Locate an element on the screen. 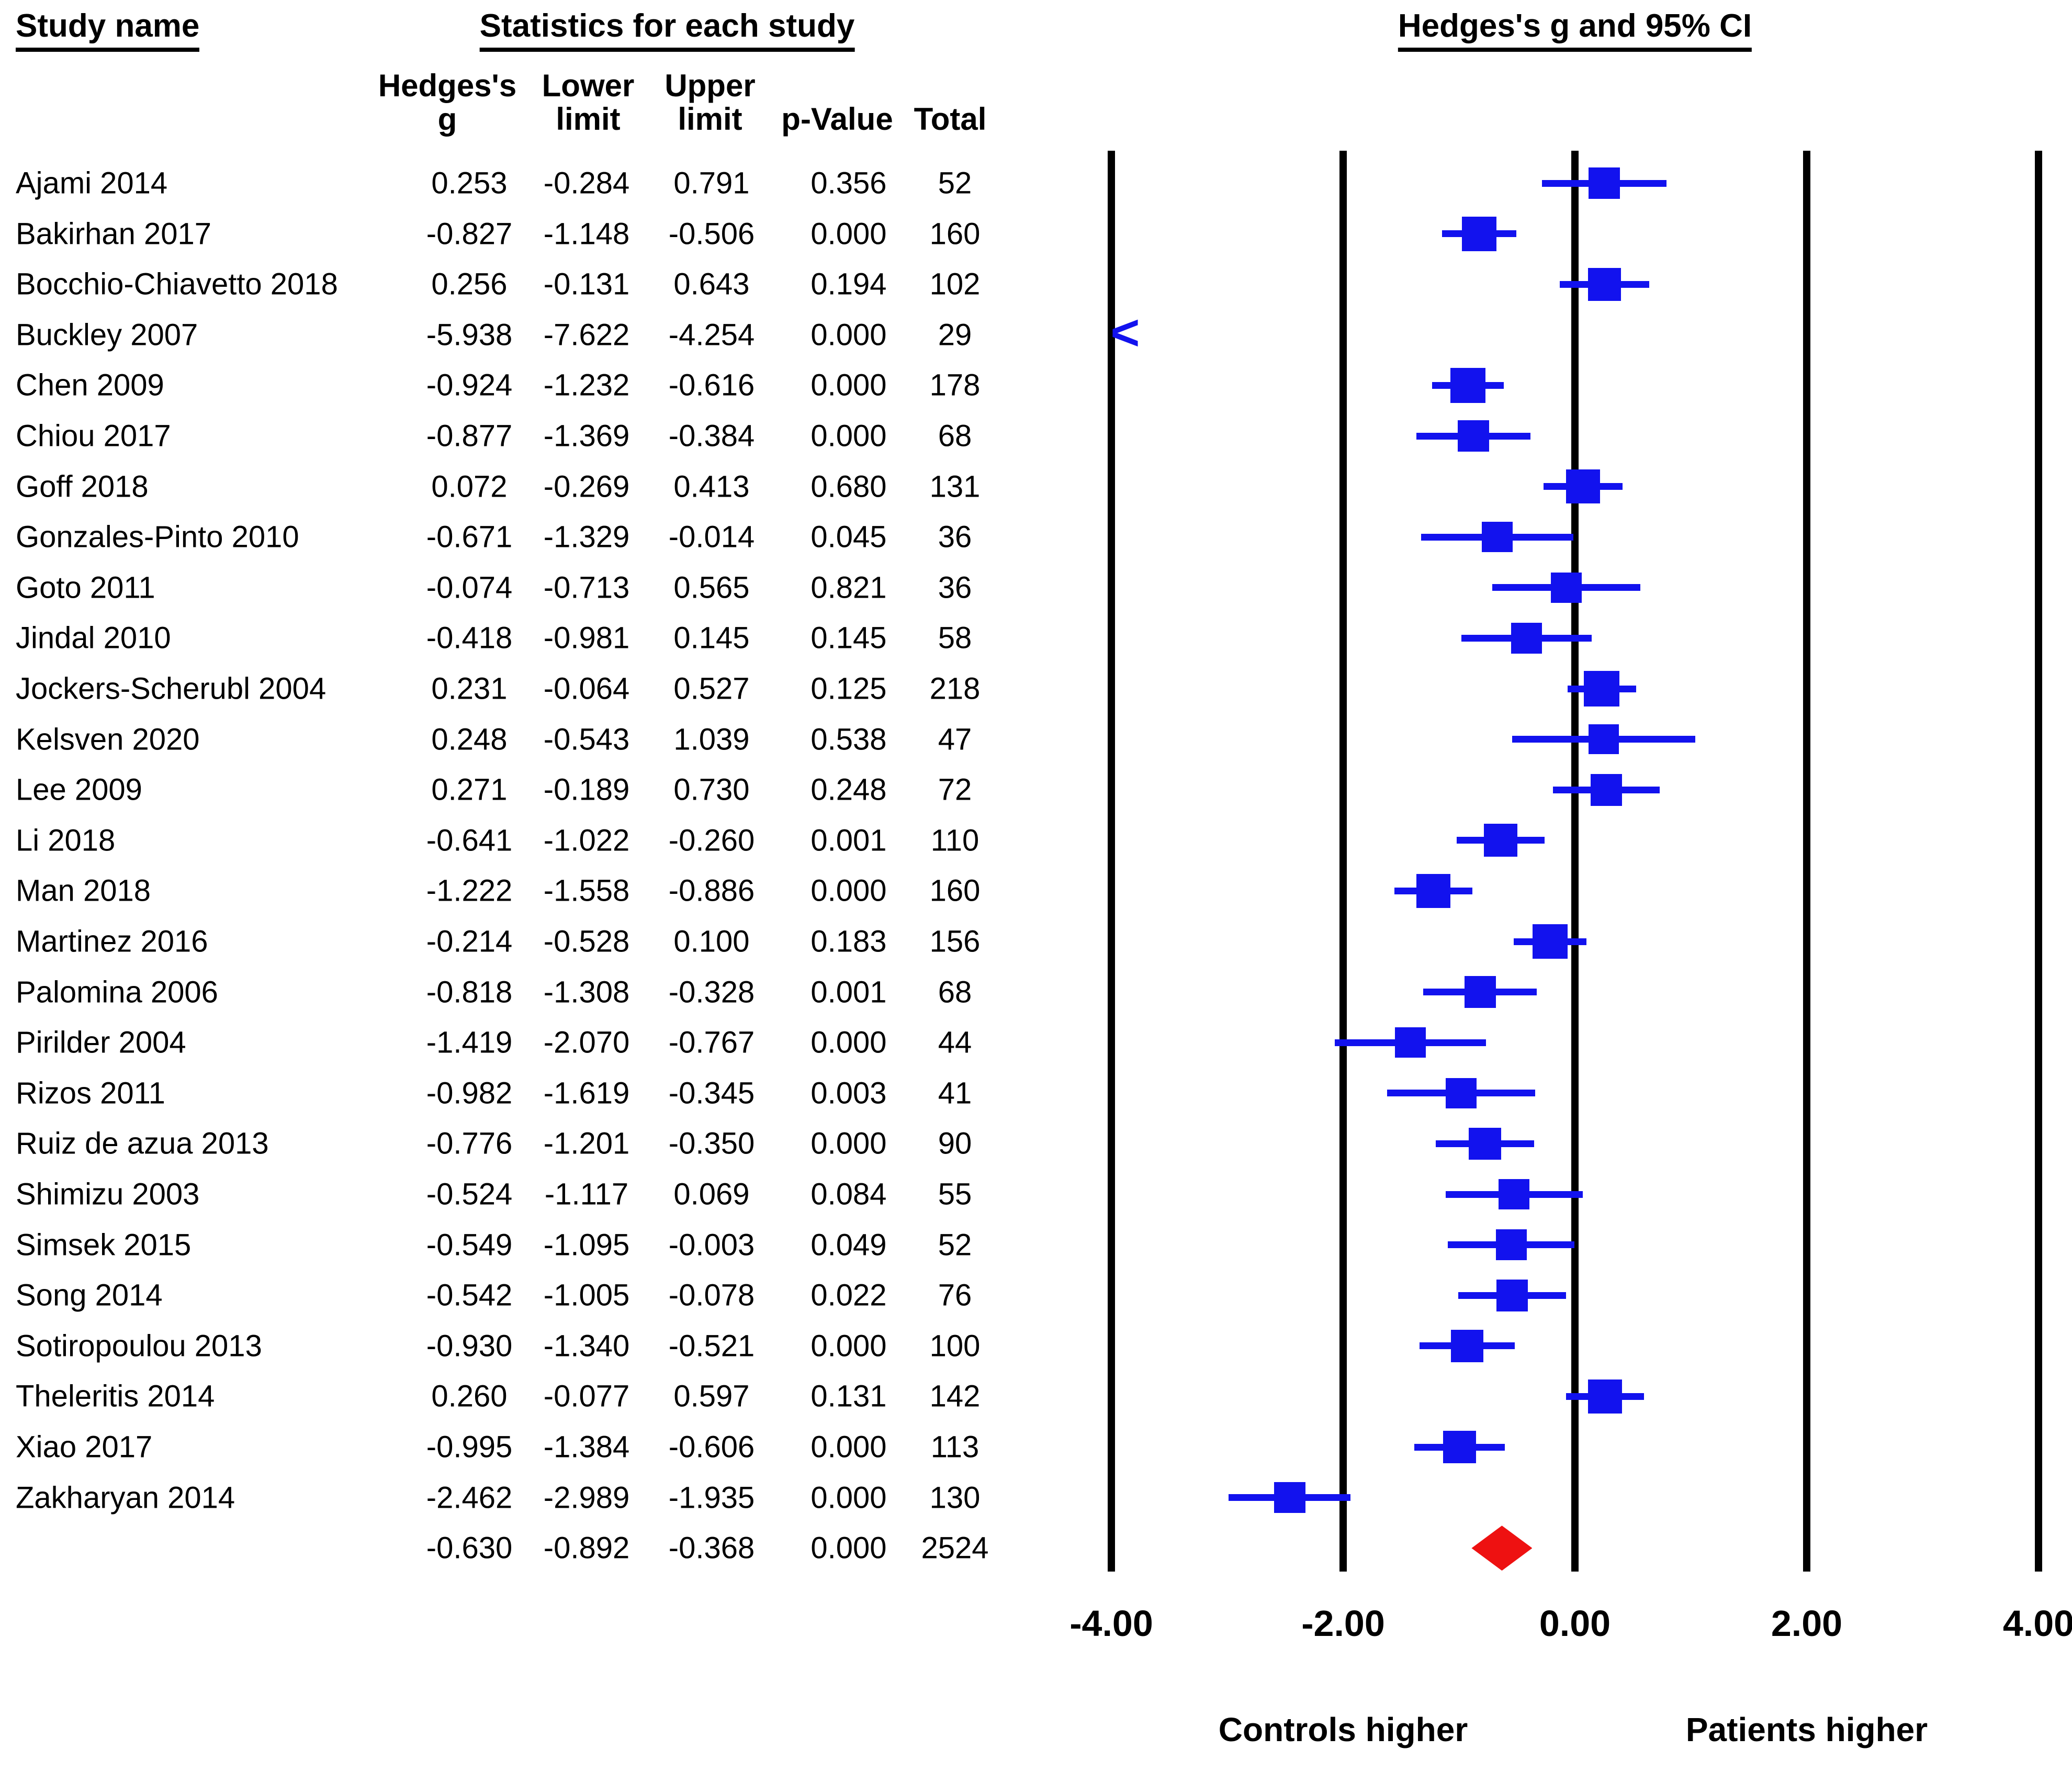  overall-diamond-marker is located at coordinates (1502, 1548).